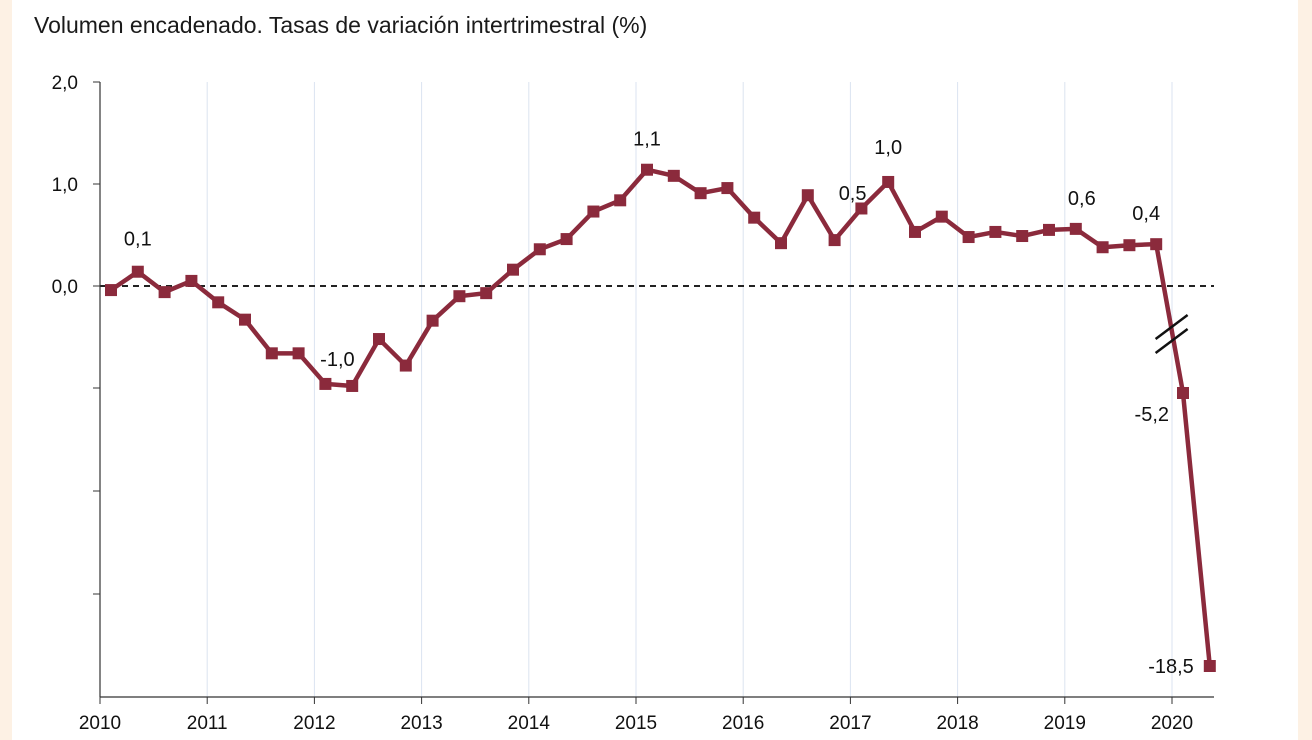  I want to click on x-tick-label: 2012, so click(314, 723).